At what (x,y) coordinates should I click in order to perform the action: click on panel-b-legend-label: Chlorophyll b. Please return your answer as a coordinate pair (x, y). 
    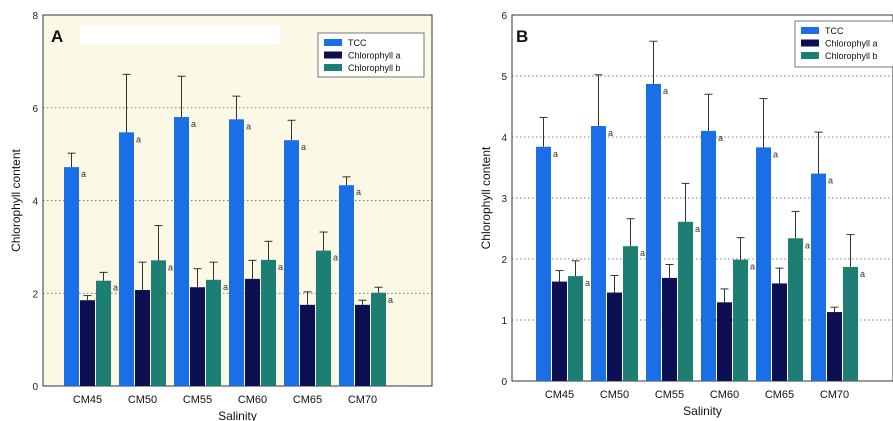
    Looking at the image, I should click on (851, 56).